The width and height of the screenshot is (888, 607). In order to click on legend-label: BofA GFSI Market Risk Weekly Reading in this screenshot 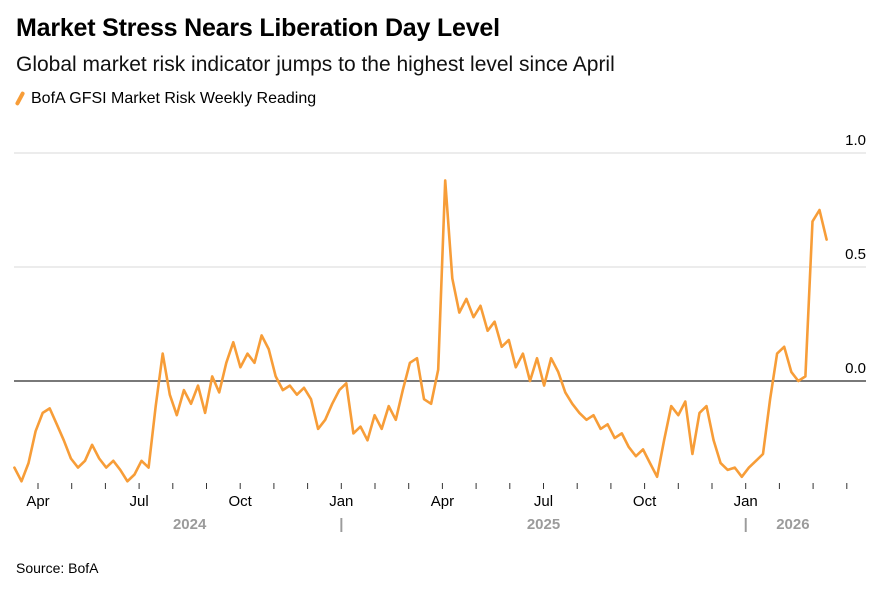, I will do `click(174, 98)`.